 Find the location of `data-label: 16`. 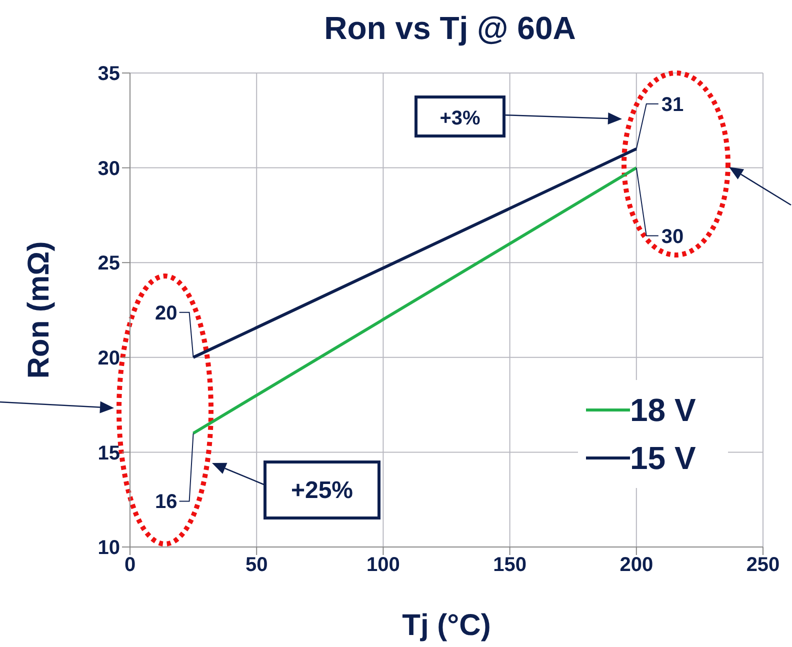

data-label: 16 is located at coordinates (166, 502).